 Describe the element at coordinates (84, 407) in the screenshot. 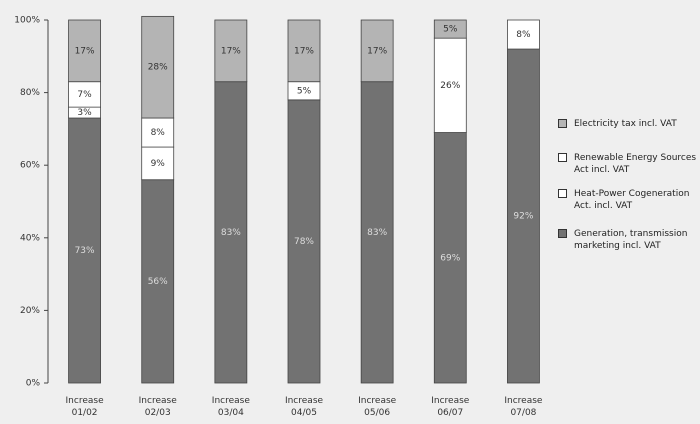

I see `x-tick-label: Increase 01/02` at that location.